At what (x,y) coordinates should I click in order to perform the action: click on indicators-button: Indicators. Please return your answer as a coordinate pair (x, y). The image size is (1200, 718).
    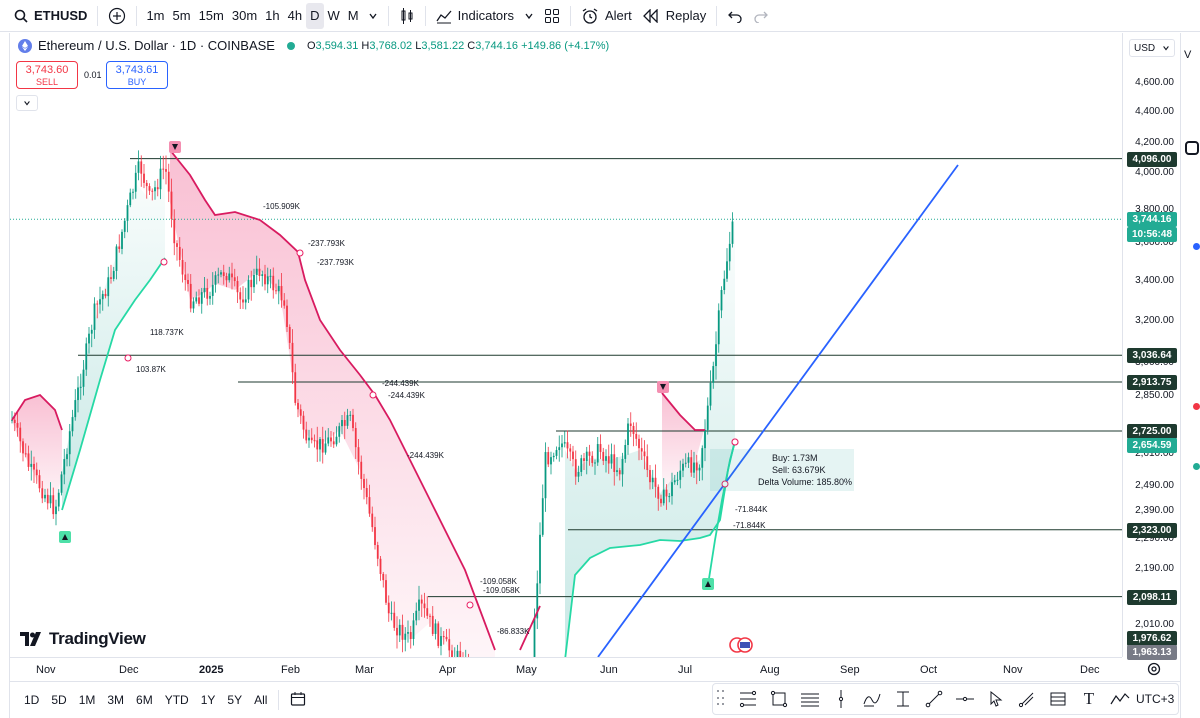
    Looking at the image, I should click on (475, 16).